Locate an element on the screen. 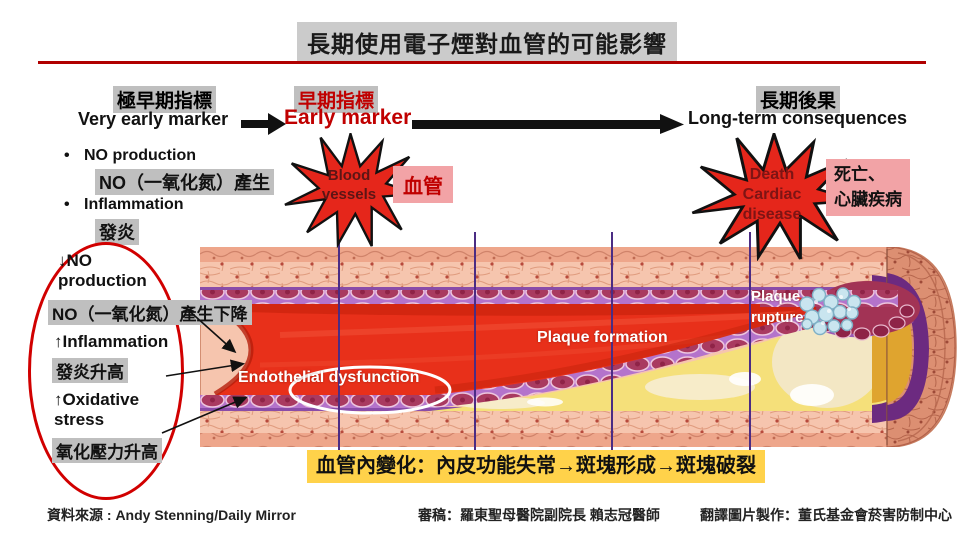 The height and width of the screenshot is (540, 964). bullet-inflammation-zh: 發炎 is located at coordinates (117, 232).